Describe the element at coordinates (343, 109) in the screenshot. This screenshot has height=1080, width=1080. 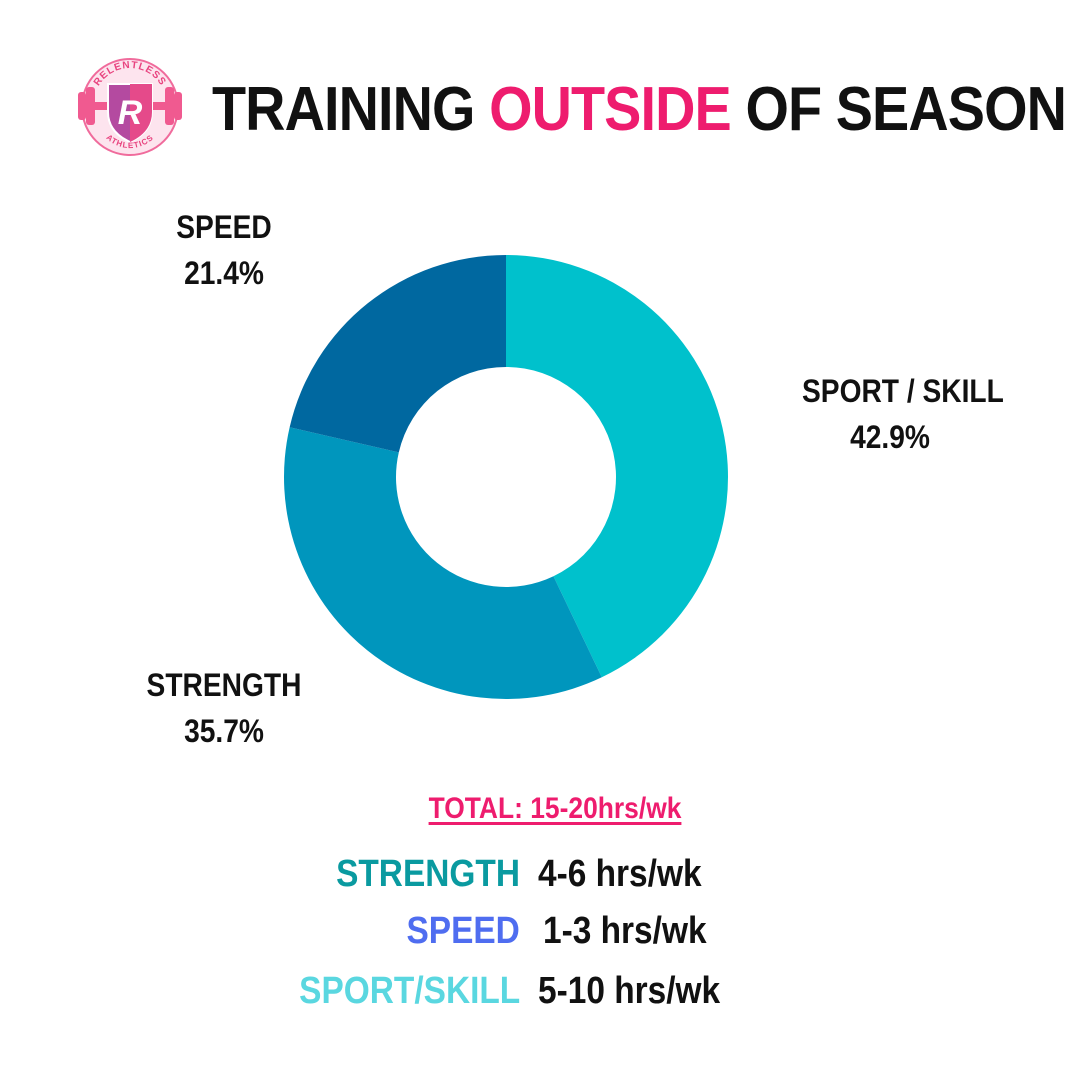
I see `title-part-1: TRAINING` at that location.